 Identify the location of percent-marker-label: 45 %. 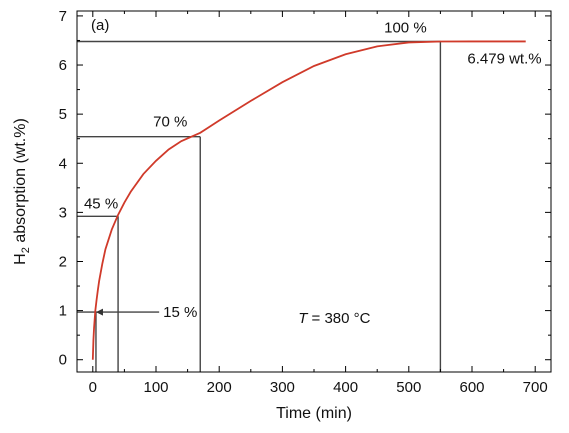
(101, 203).